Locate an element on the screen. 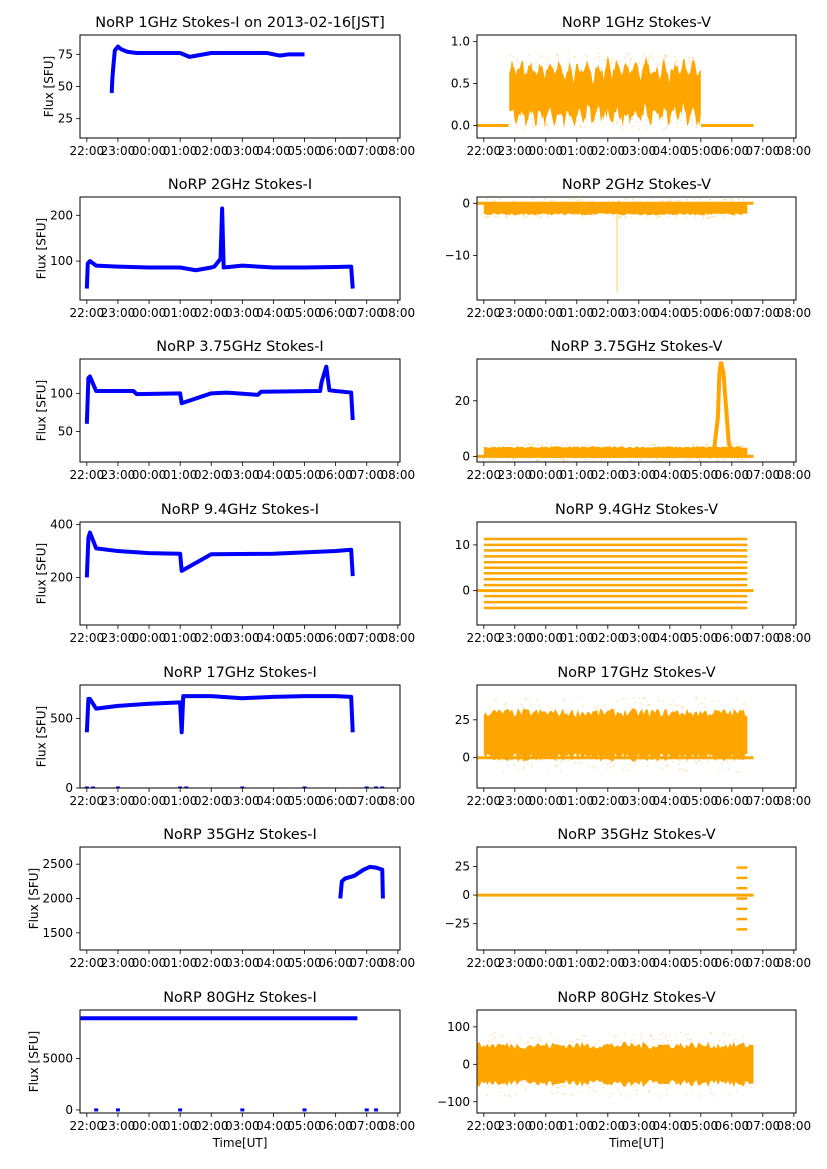 The width and height of the screenshot is (827, 1169). y-tick-label: 20 is located at coordinates (462, 401).